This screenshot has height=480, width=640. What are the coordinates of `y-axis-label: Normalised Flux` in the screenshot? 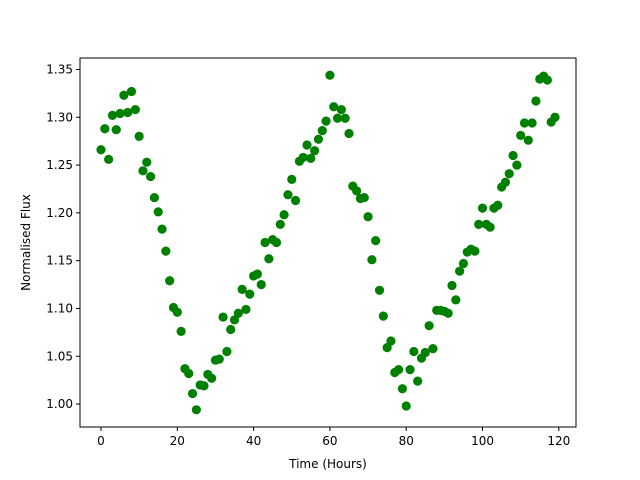 It's located at (26, 242).